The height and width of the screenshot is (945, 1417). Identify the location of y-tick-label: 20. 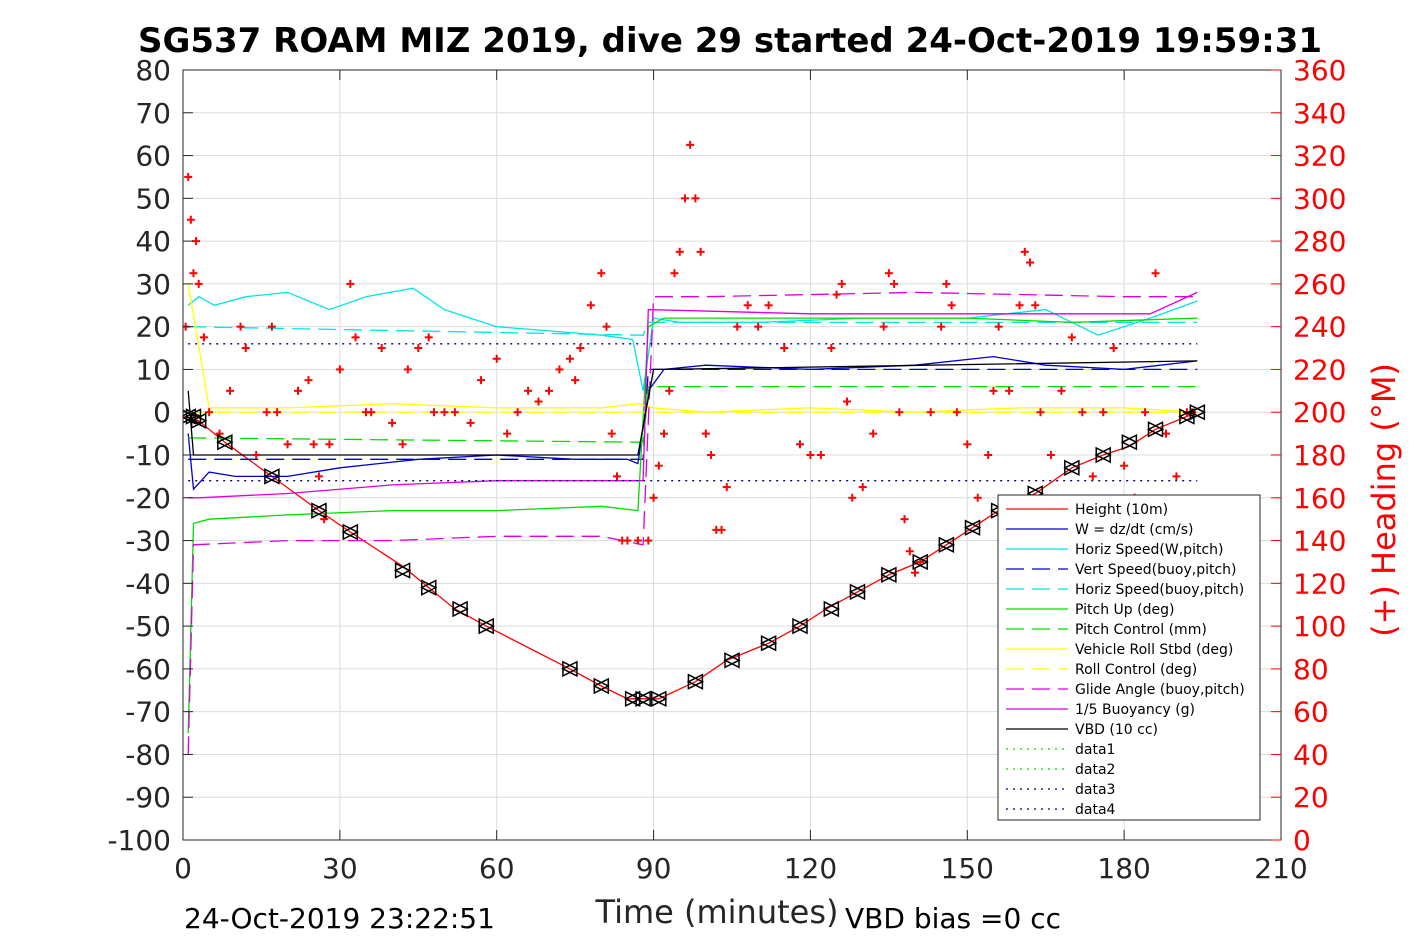
(153, 327).